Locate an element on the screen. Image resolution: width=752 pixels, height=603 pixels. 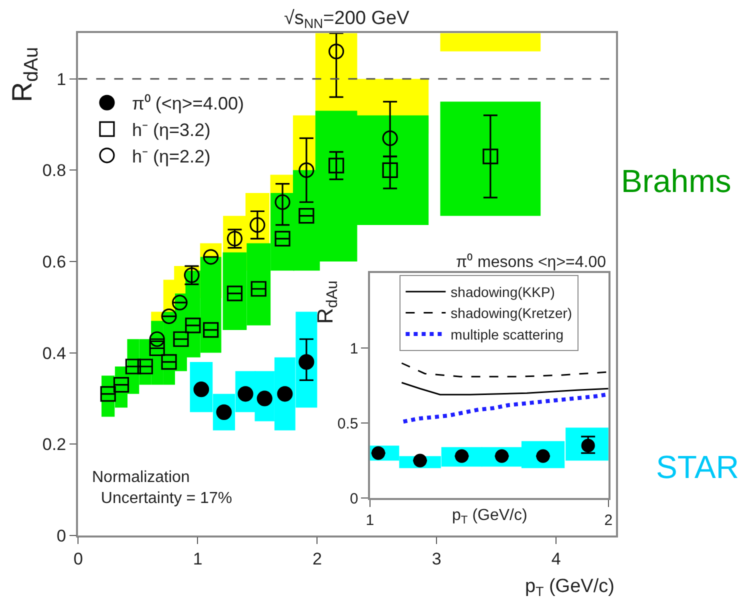
text: STAR is located at coordinates (697, 467).